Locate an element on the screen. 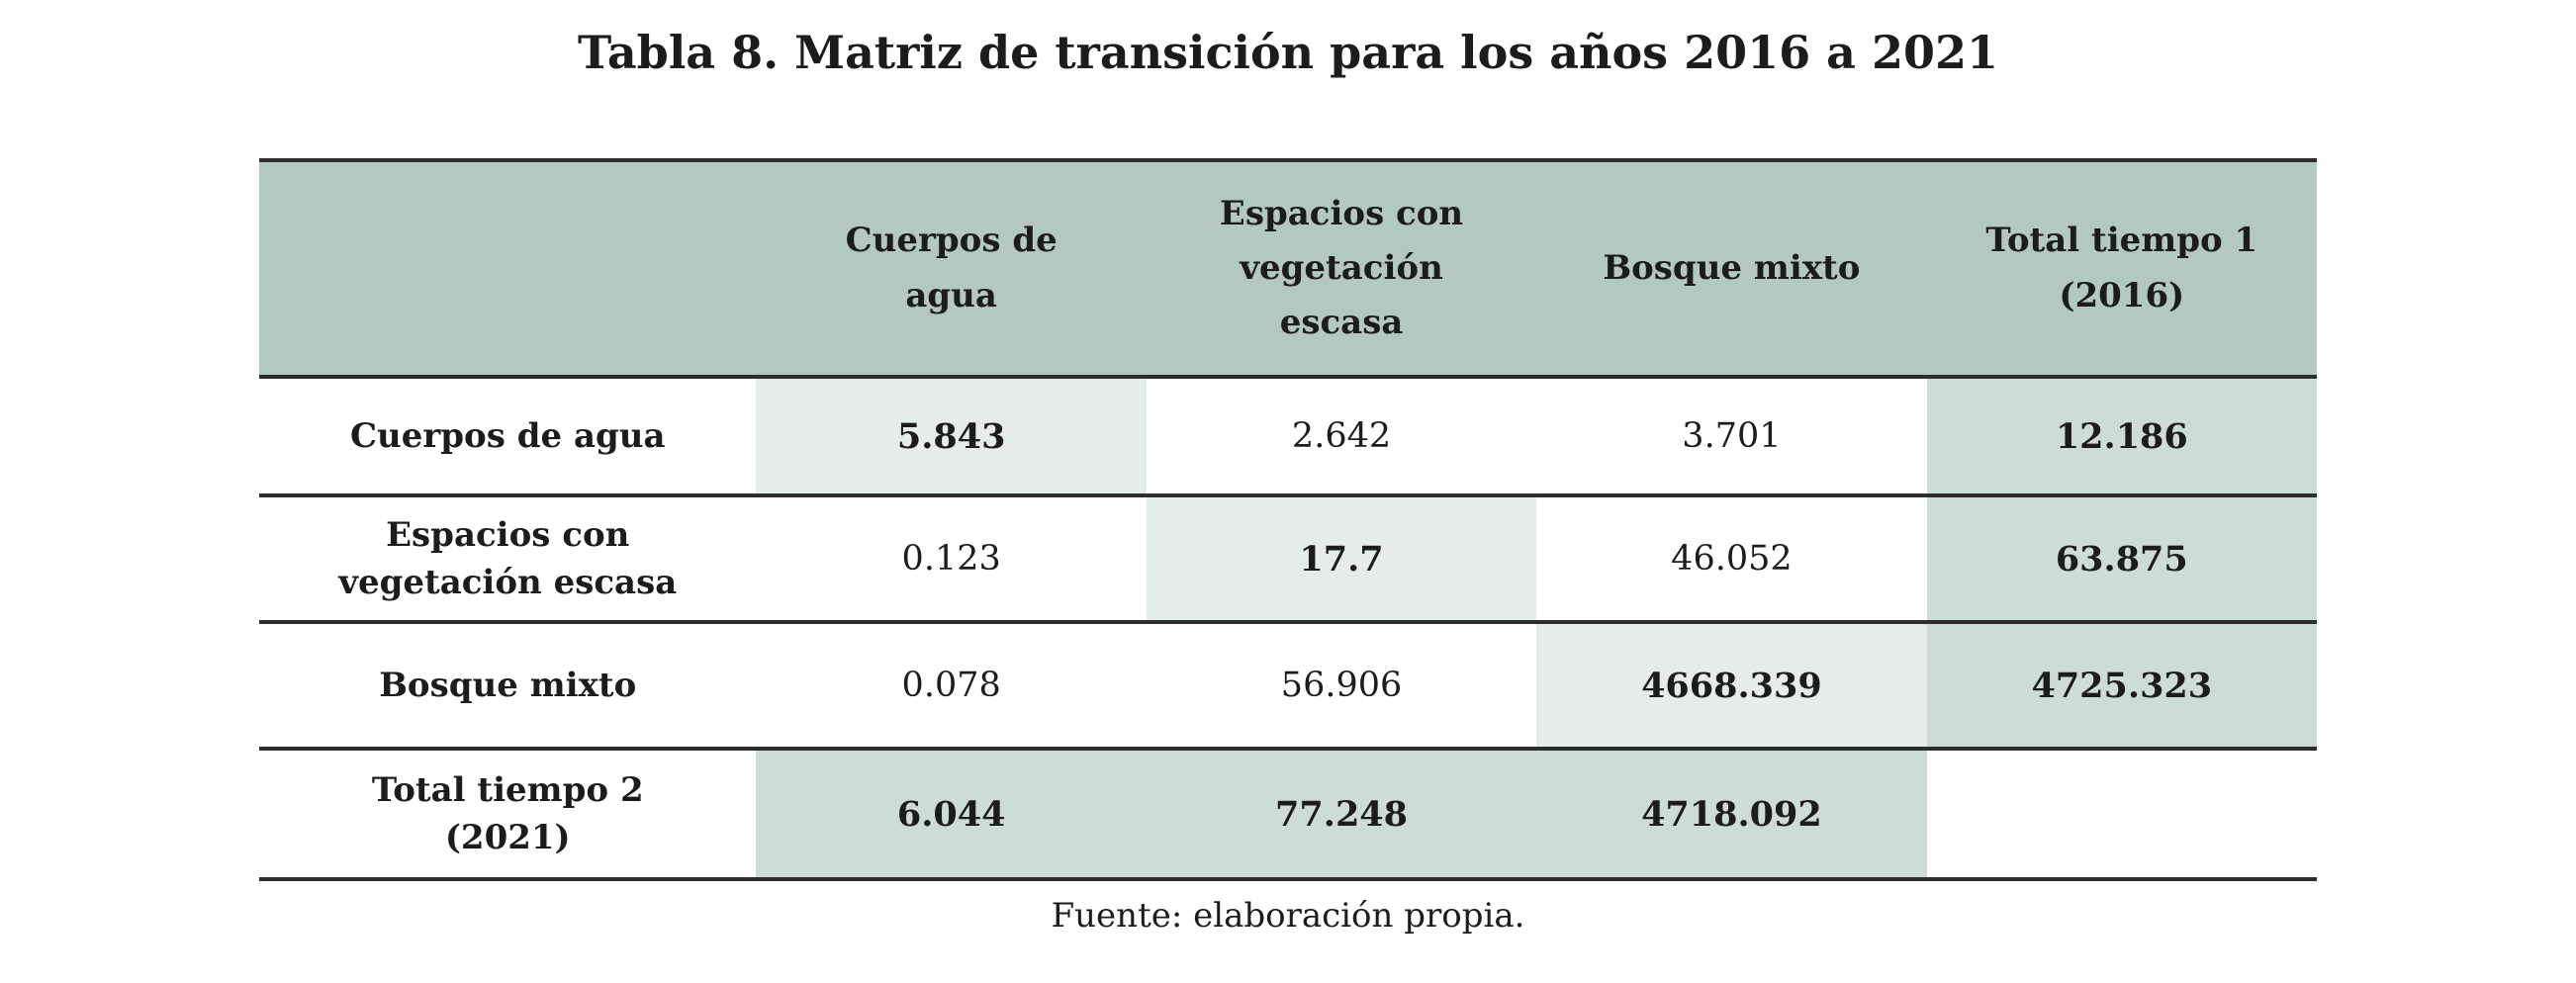 The height and width of the screenshot is (983, 2576). matrix-cell: 46.052 is located at coordinates (1732, 558).